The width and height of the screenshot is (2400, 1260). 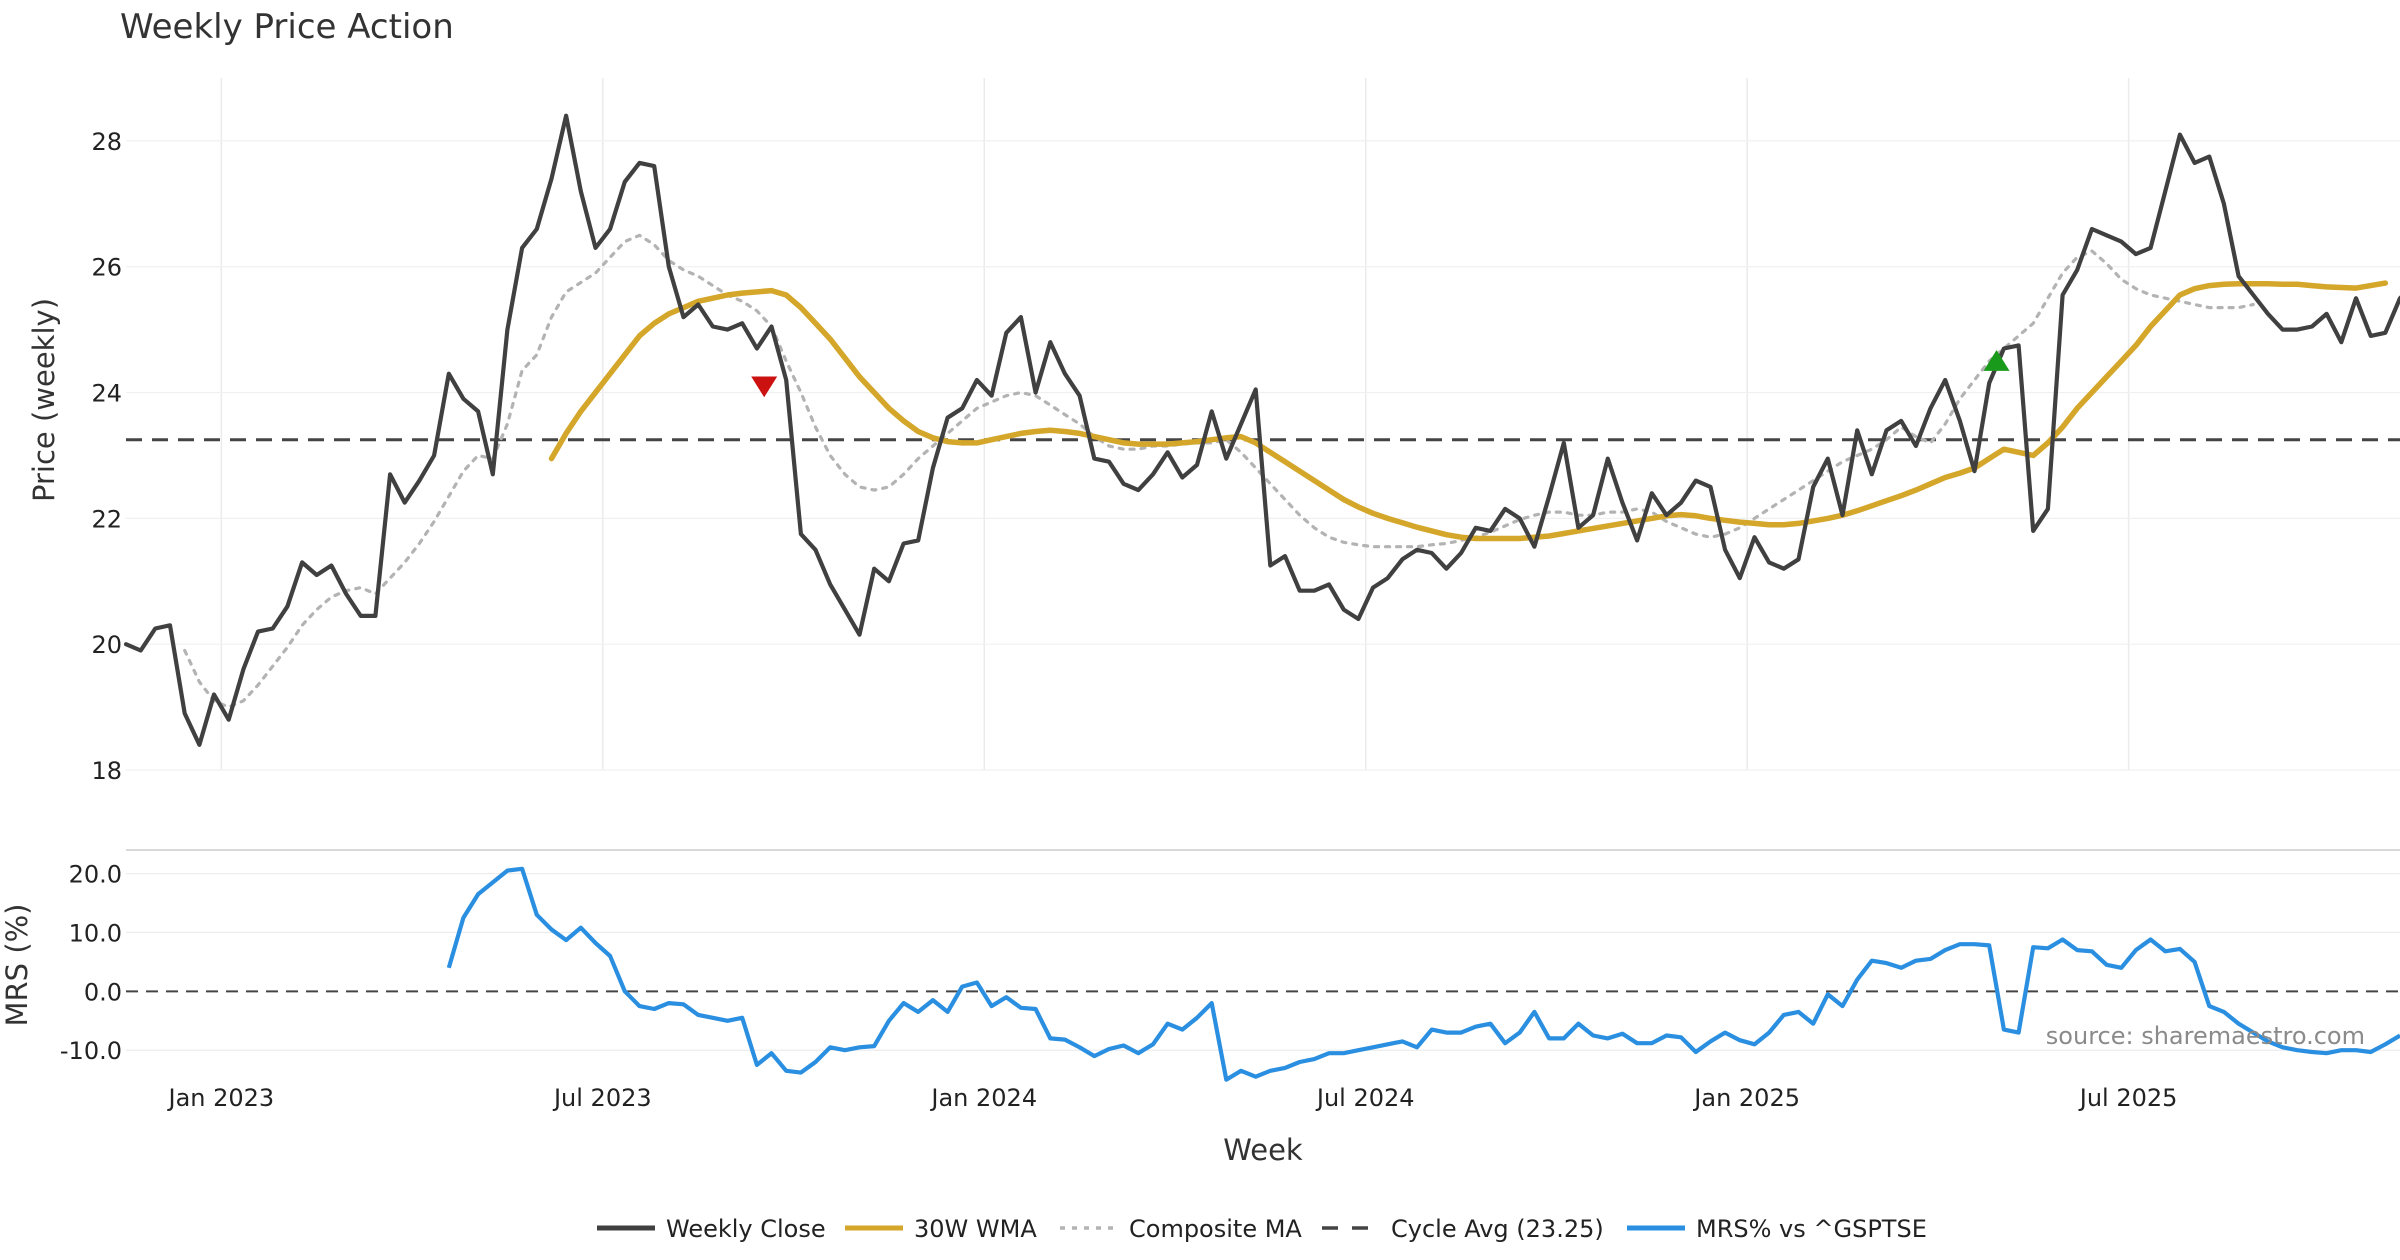 What do you see at coordinates (44, 400) in the screenshot?
I see `price-y-axis-label: Price (weekly)` at bounding box center [44, 400].